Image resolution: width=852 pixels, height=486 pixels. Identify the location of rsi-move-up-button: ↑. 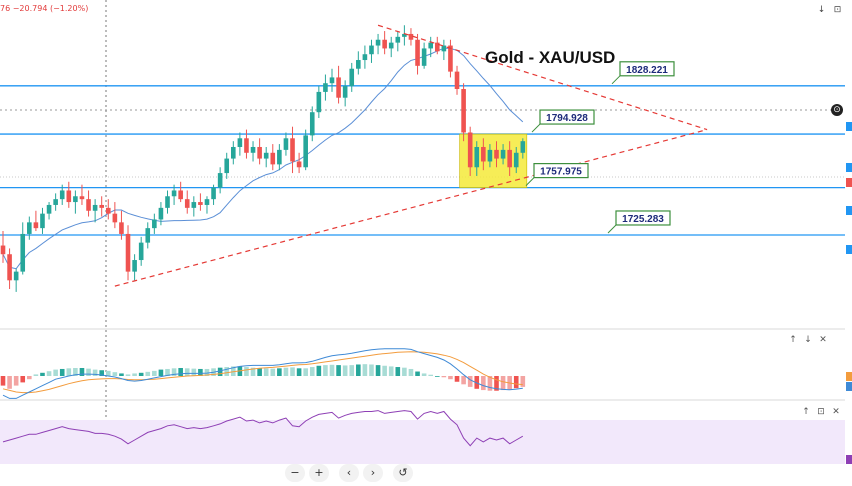
(806, 412).